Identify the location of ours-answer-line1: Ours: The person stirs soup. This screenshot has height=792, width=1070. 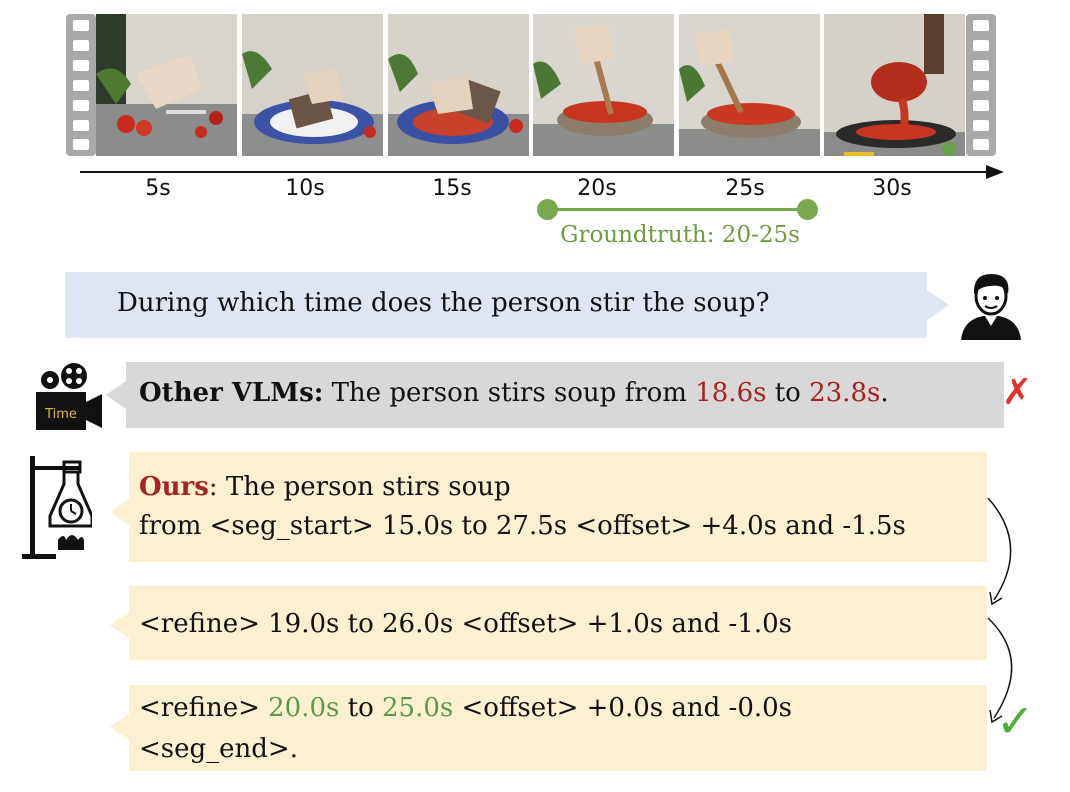
(325, 487).